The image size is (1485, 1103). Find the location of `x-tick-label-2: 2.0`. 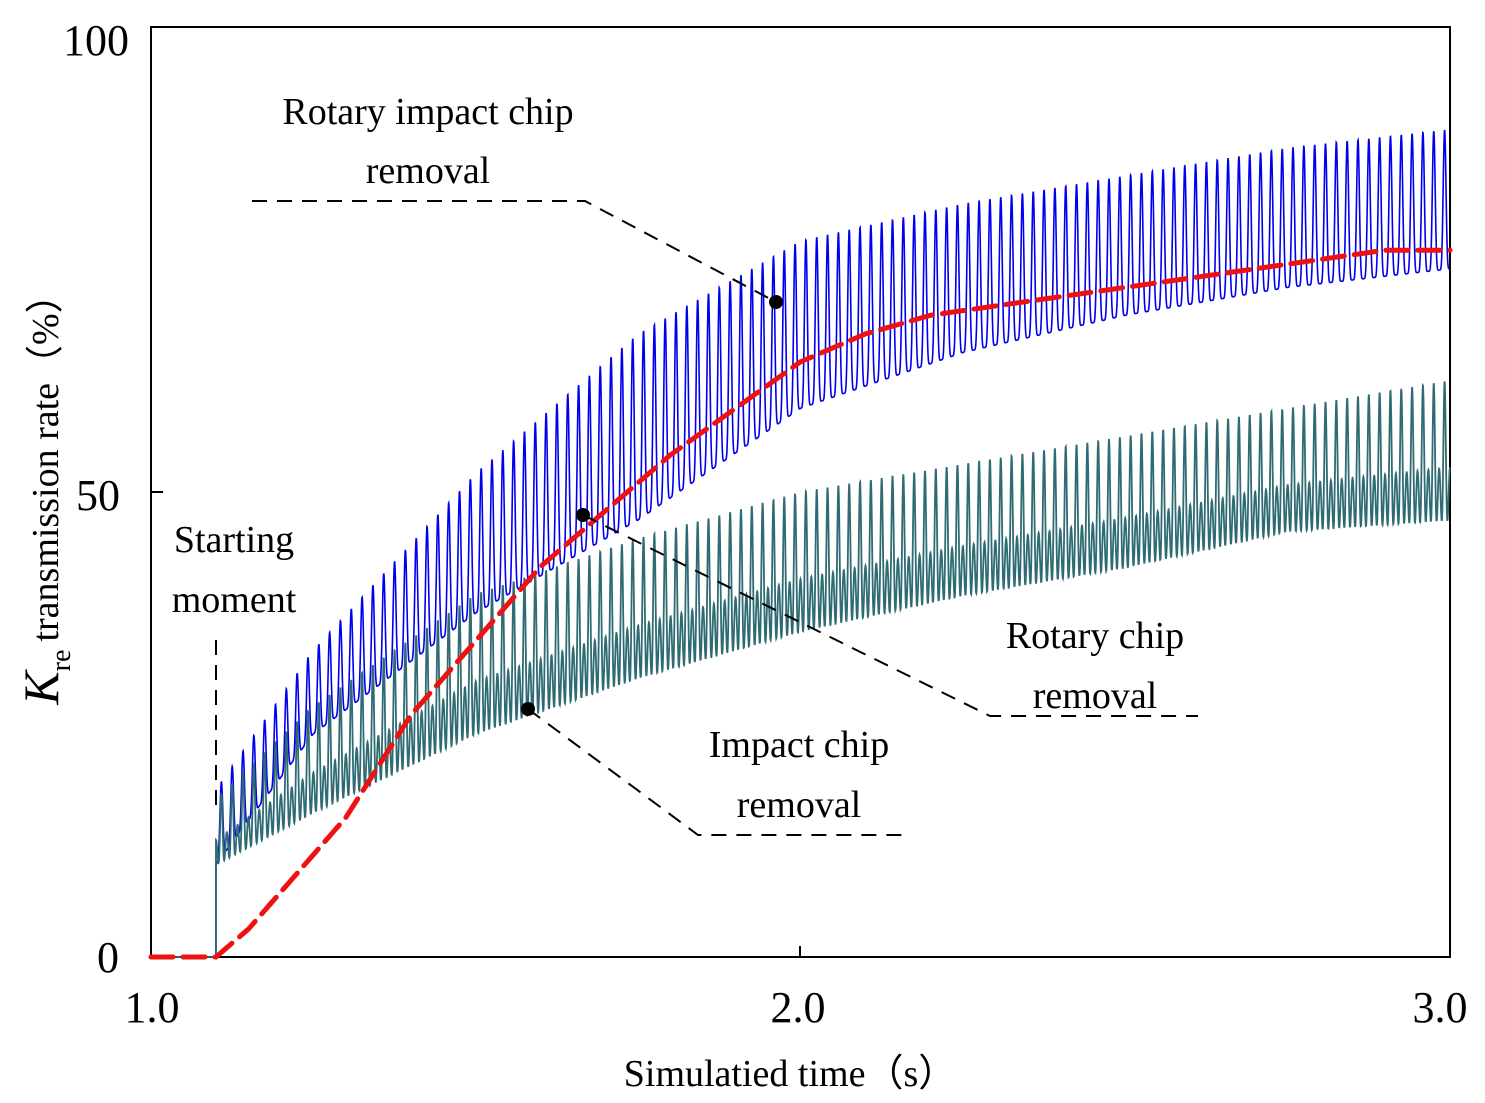

x-tick-label-2: 2.0 is located at coordinates (798, 1007).